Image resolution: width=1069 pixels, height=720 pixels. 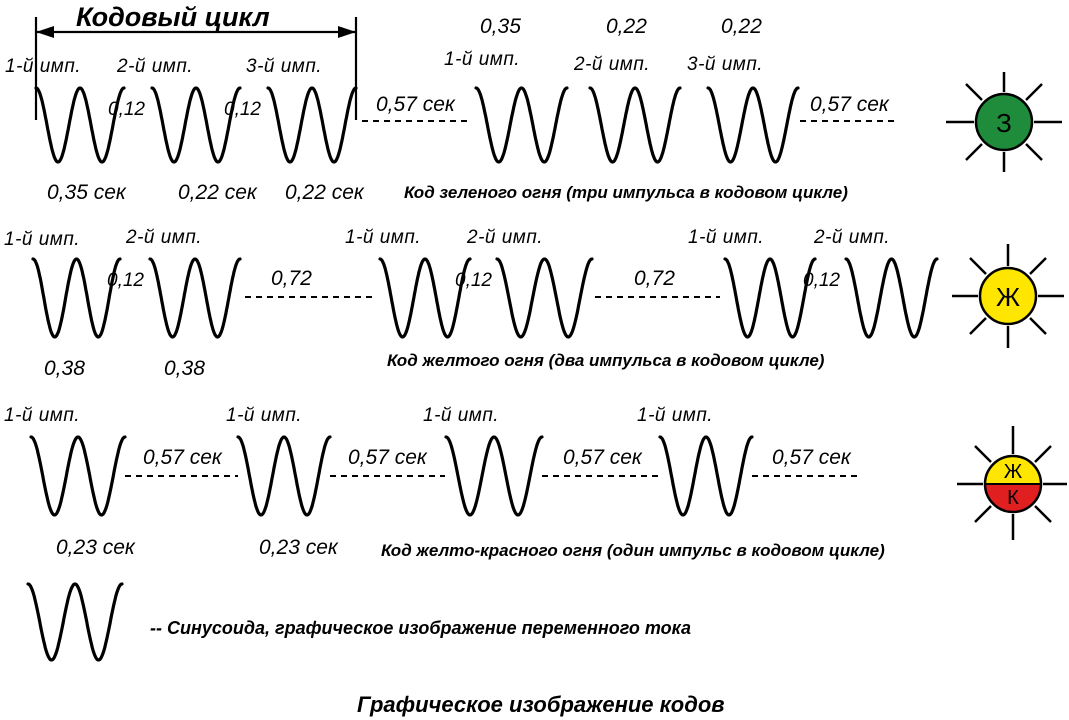 I want to click on cycle-label: Кодовый цикл, so click(x=173, y=17).